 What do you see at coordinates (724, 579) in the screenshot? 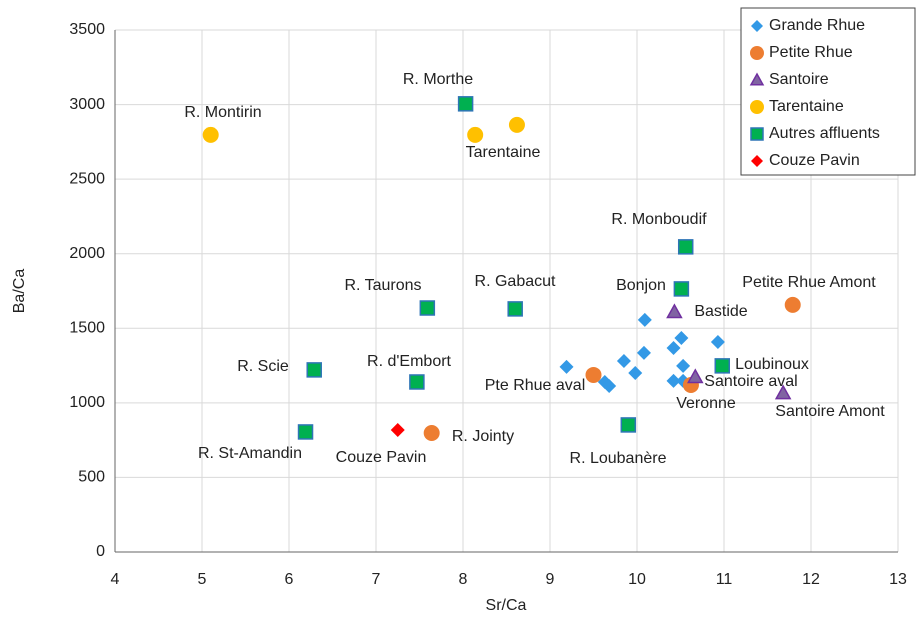
I see `x-tick-label: 11` at bounding box center [724, 579].